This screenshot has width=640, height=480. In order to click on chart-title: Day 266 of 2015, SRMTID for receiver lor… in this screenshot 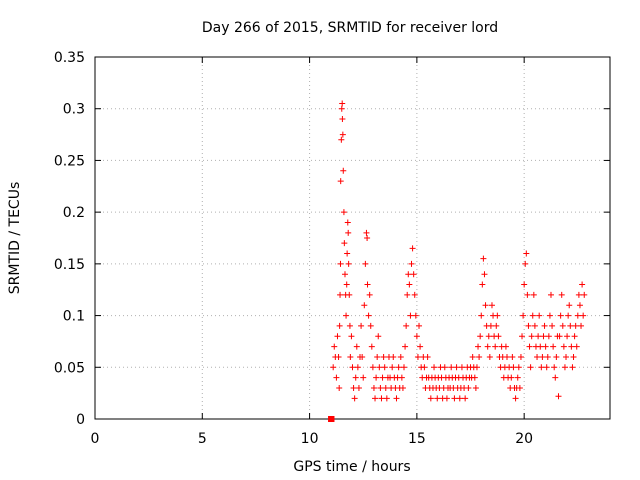, I will do `click(350, 28)`.